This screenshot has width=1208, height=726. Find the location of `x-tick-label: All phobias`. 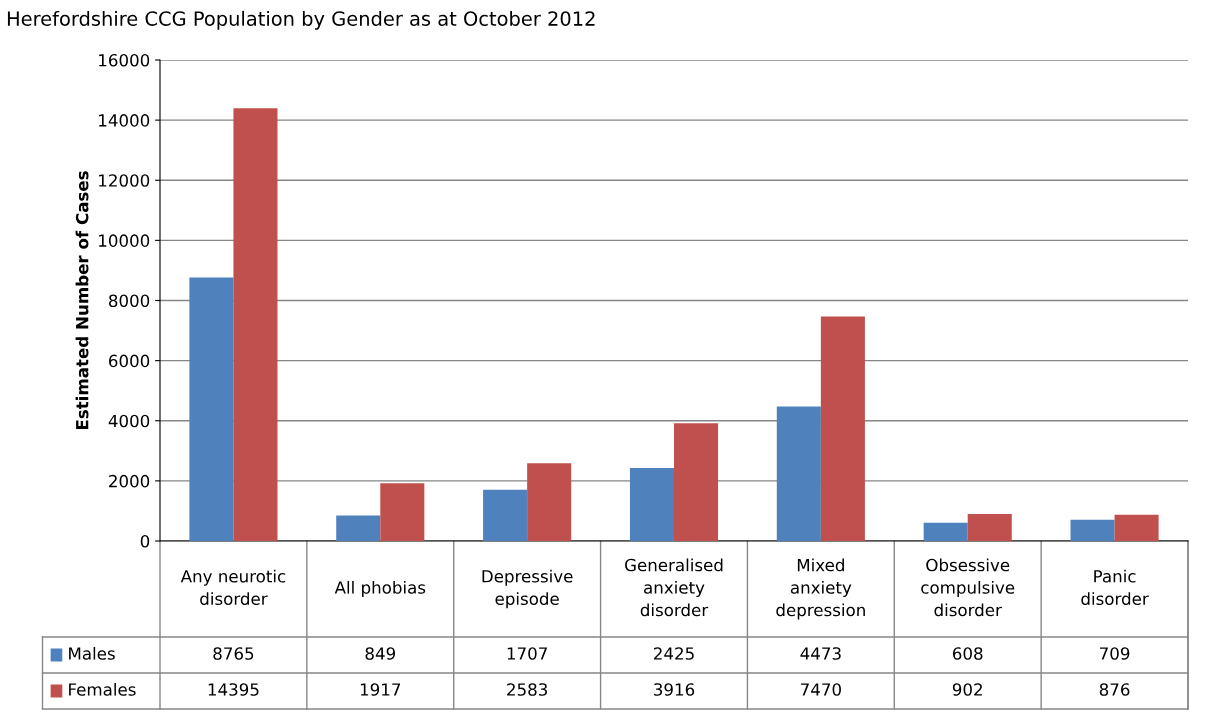

x-tick-label: All phobias is located at coordinates (380, 589).